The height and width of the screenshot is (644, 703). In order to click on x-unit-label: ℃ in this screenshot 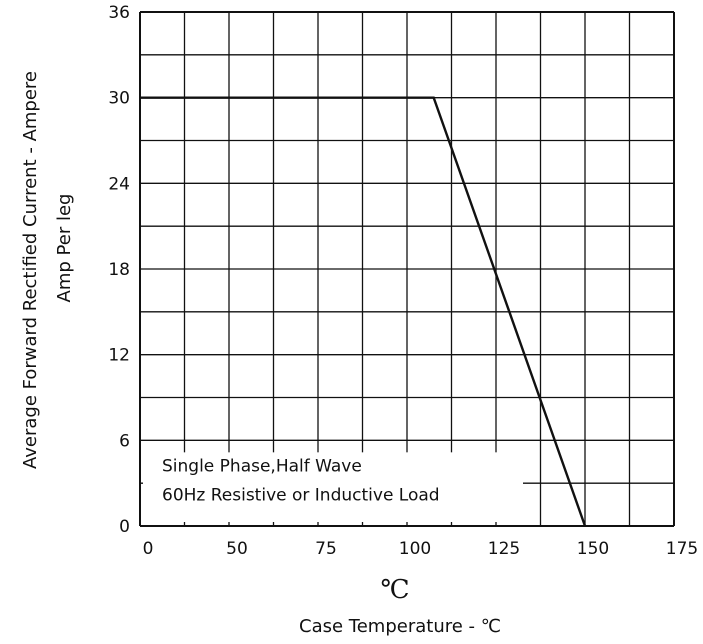, I will do `click(394, 590)`.